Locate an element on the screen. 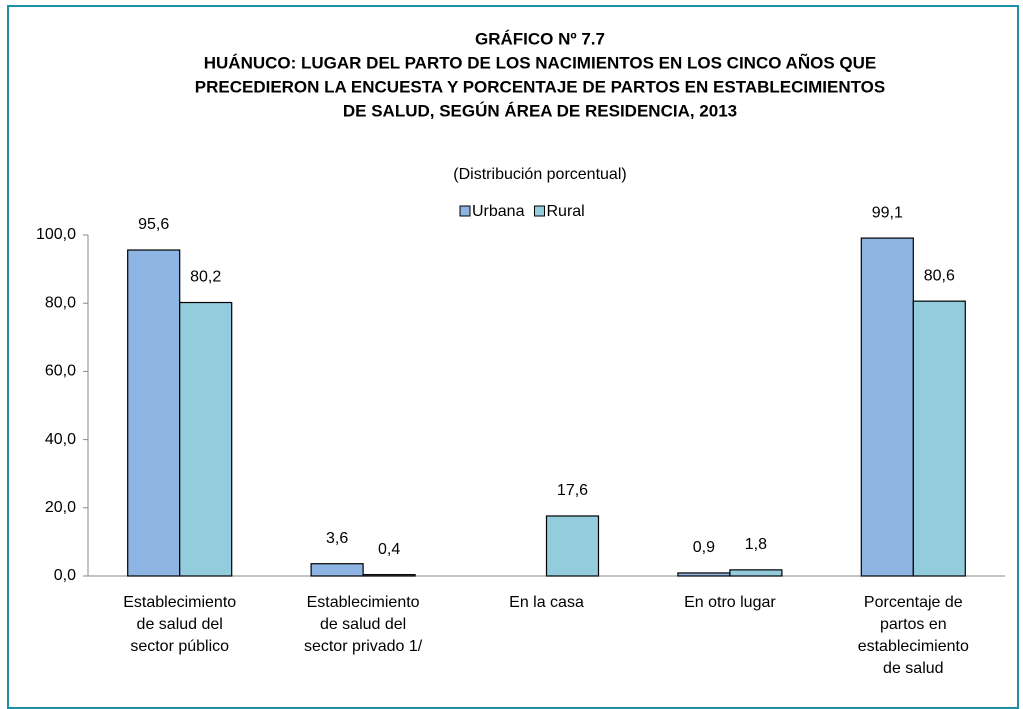 Image resolution: width=1023 pixels, height=709 pixels. chart-title: DE SALUD, SEGÚN ÁREA DE RESIDENCIA, 2013 is located at coordinates (540, 110).